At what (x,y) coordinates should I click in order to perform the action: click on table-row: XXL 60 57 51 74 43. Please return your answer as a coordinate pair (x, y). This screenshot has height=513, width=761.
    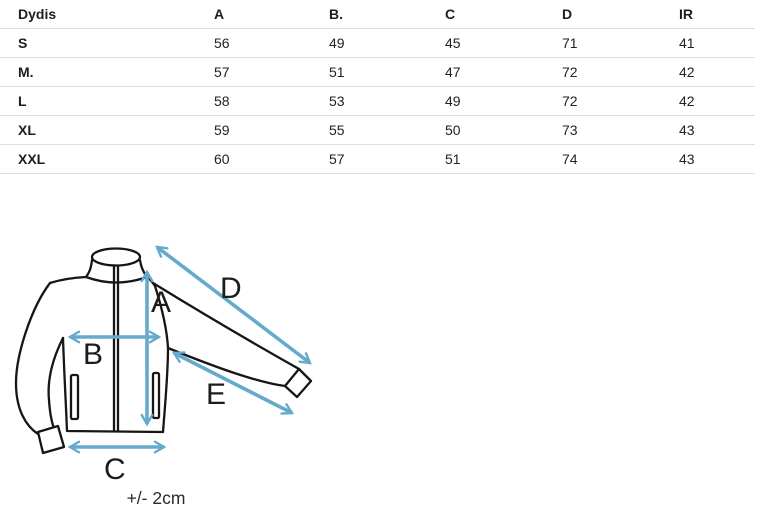
    Looking at the image, I should click on (377, 159).